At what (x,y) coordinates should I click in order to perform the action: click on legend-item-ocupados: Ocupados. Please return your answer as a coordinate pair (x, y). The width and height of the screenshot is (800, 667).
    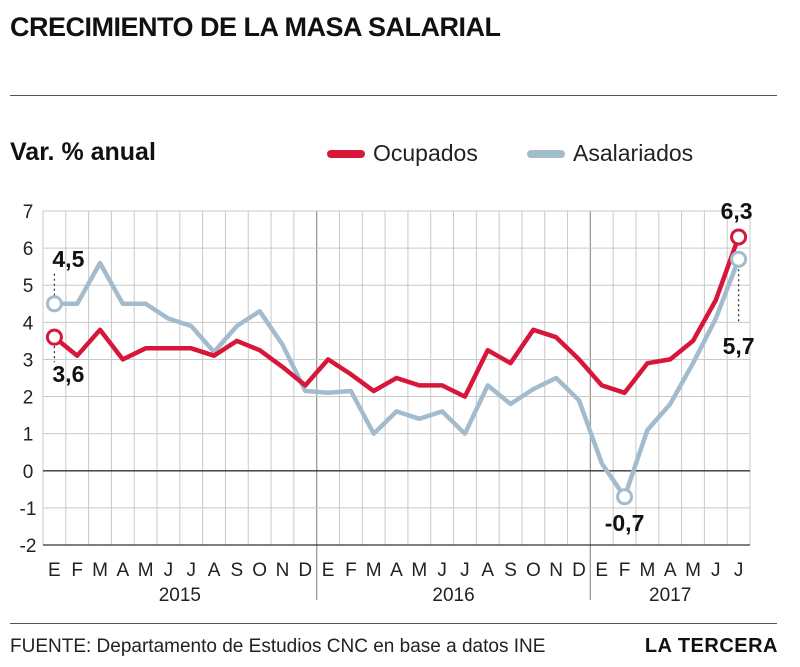
    Looking at the image, I should click on (402, 153).